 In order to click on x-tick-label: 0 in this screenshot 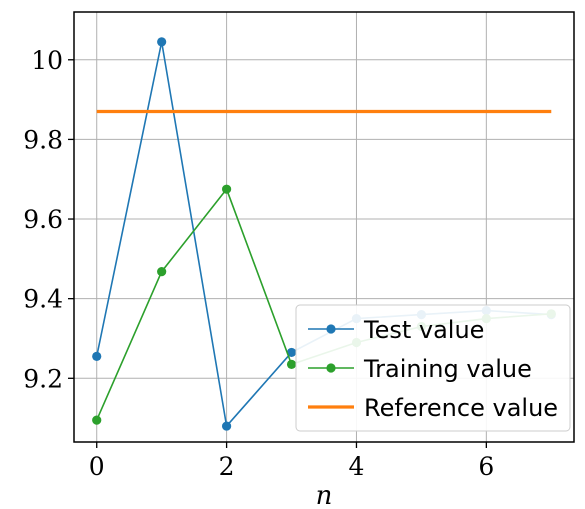, I will do `click(97, 466)`.